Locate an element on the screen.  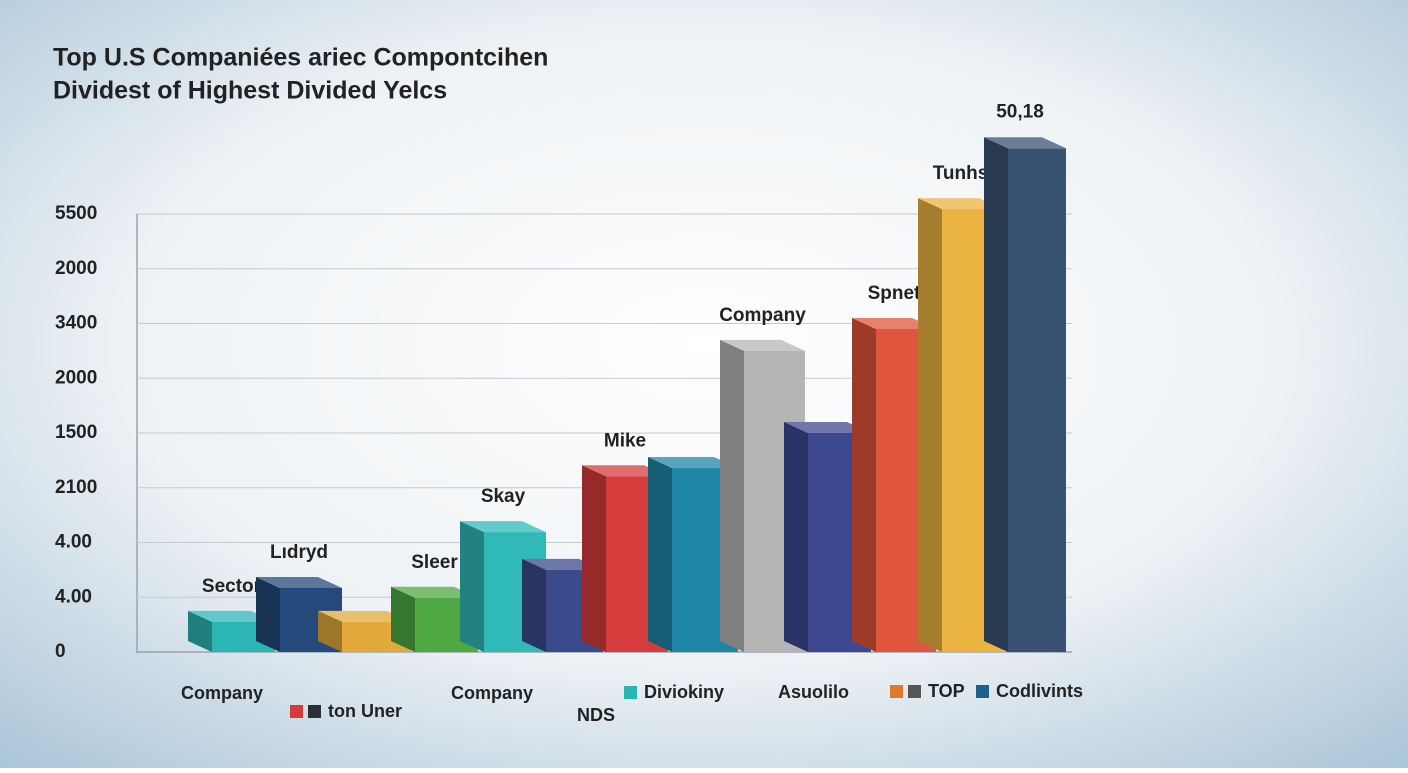
annotation: 50,18 is located at coordinates (1020, 111).